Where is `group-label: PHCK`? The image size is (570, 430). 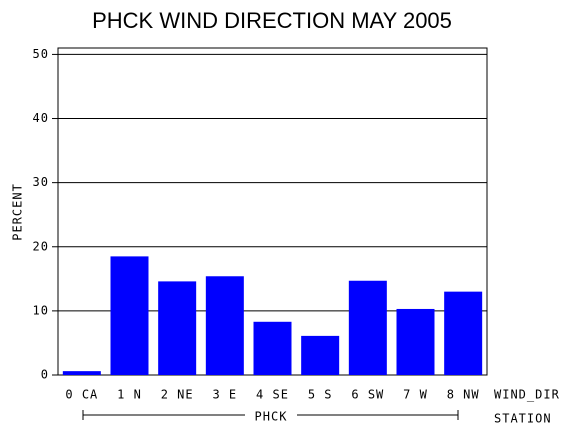
group-label: PHCK is located at coordinates (271, 417).